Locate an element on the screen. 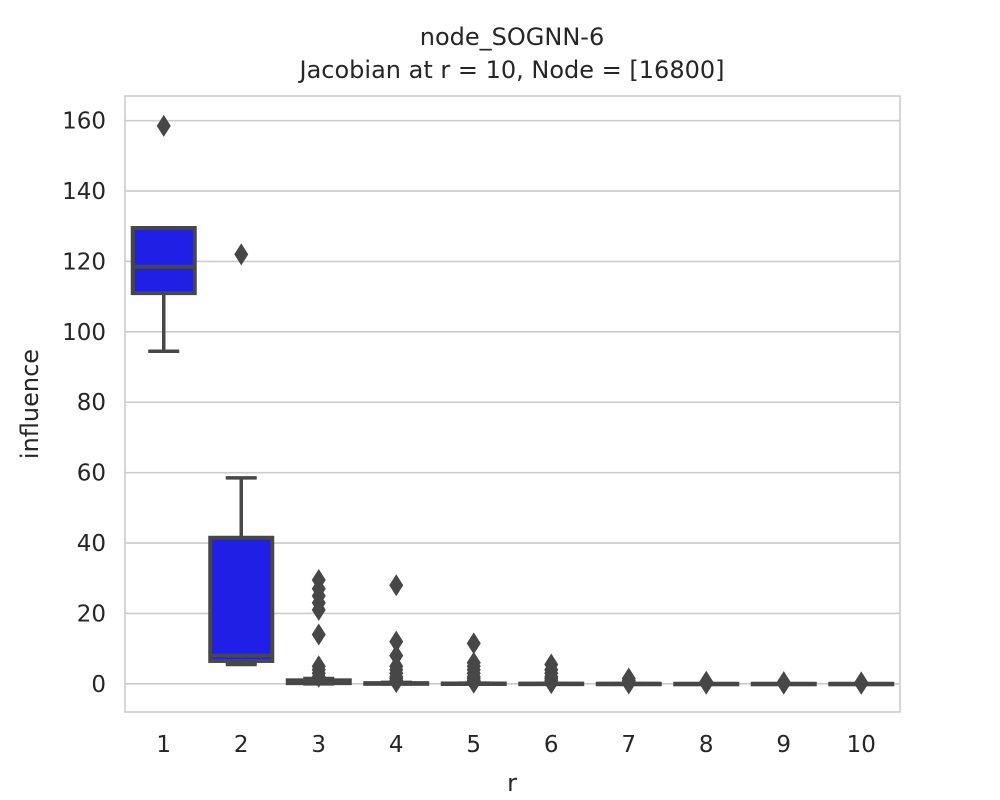 The width and height of the screenshot is (1000, 800). x-tick-label: 5 is located at coordinates (473, 745).